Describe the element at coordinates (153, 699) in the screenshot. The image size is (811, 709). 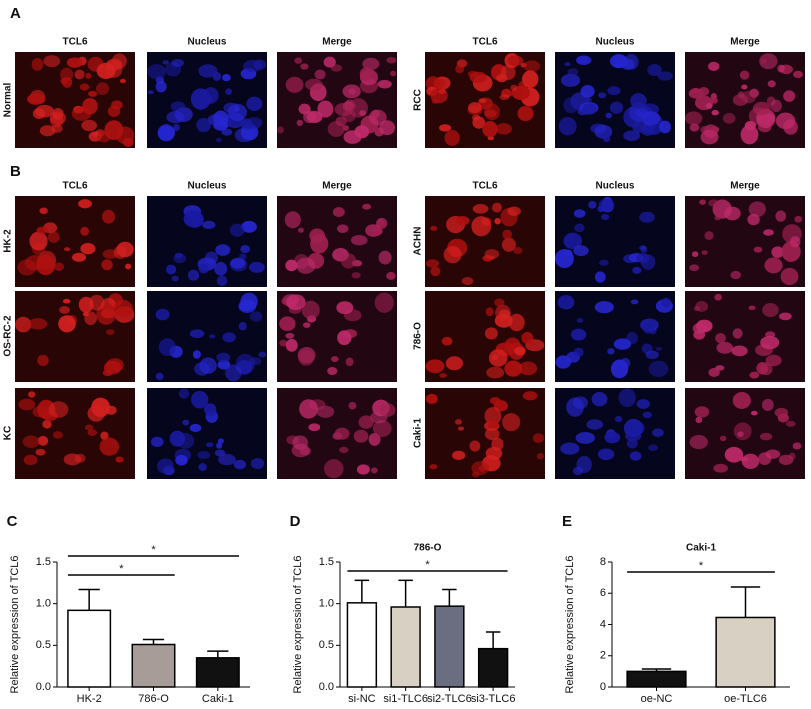
I see `x-tick-label: 786-O` at that location.